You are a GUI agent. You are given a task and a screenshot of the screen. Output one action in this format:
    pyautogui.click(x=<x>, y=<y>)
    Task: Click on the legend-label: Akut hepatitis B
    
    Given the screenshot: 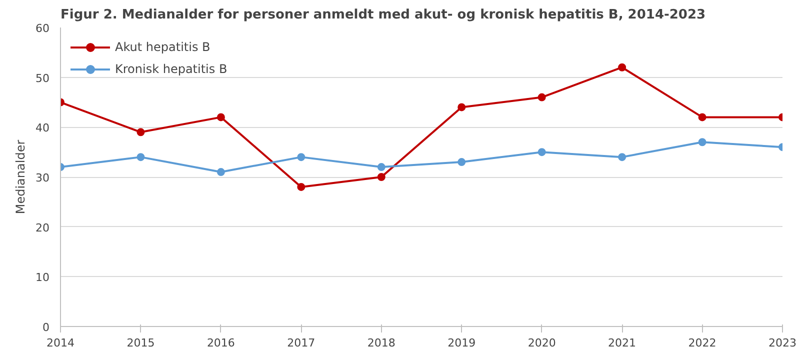 What is the action you would take?
    pyautogui.click(x=162, y=47)
    